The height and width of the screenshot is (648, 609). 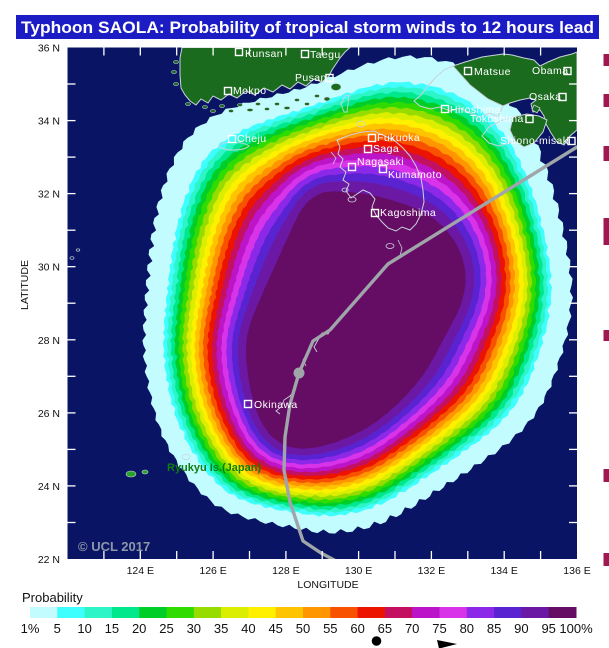 What do you see at coordinates (140, 571) in the screenshot?
I see `svg-text: 124 E` at bounding box center [140, 571].